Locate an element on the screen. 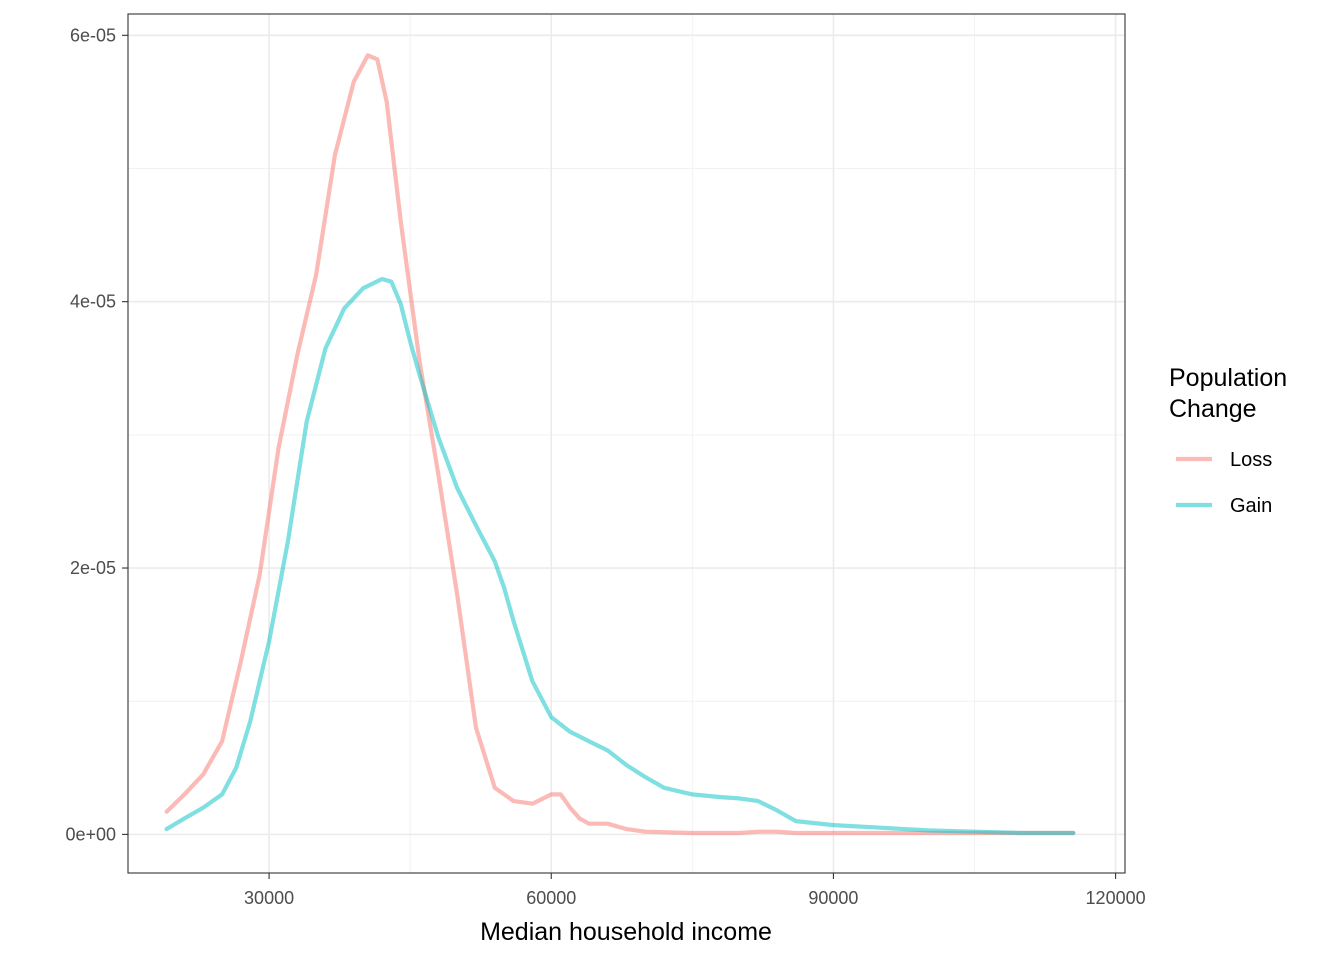 The height and width of the screenshot is (960, 1344). y-tick-label: 6e-05 is located at coordinates (93, 35).